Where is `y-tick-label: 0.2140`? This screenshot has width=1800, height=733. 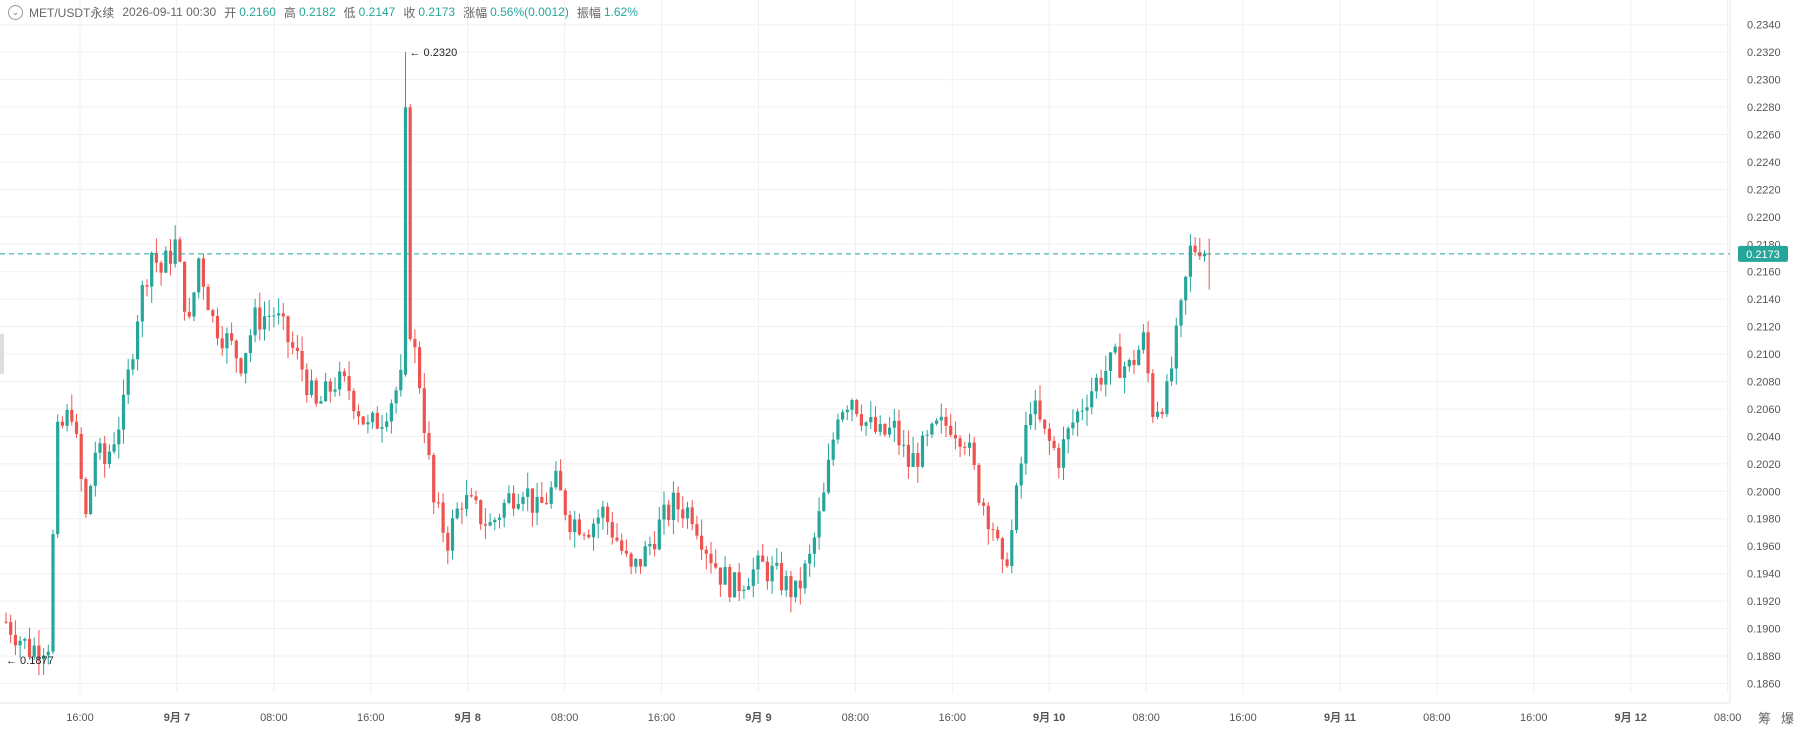 y-tick-label: 0.2140 is located at coordinates (1764, 300).